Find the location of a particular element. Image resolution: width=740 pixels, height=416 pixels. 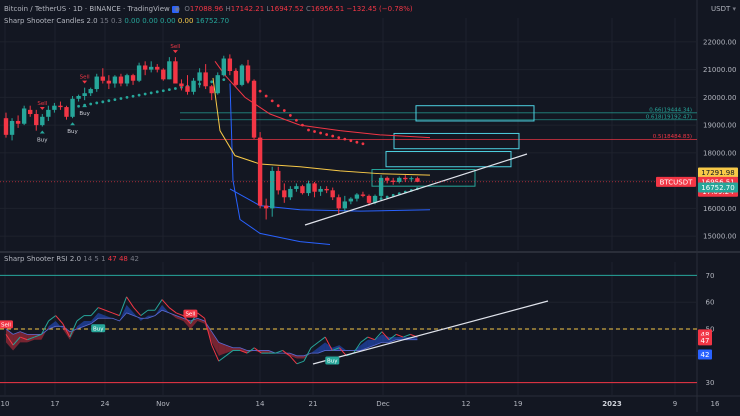

rsi-buy-badge is located at coordinates (98, 328).